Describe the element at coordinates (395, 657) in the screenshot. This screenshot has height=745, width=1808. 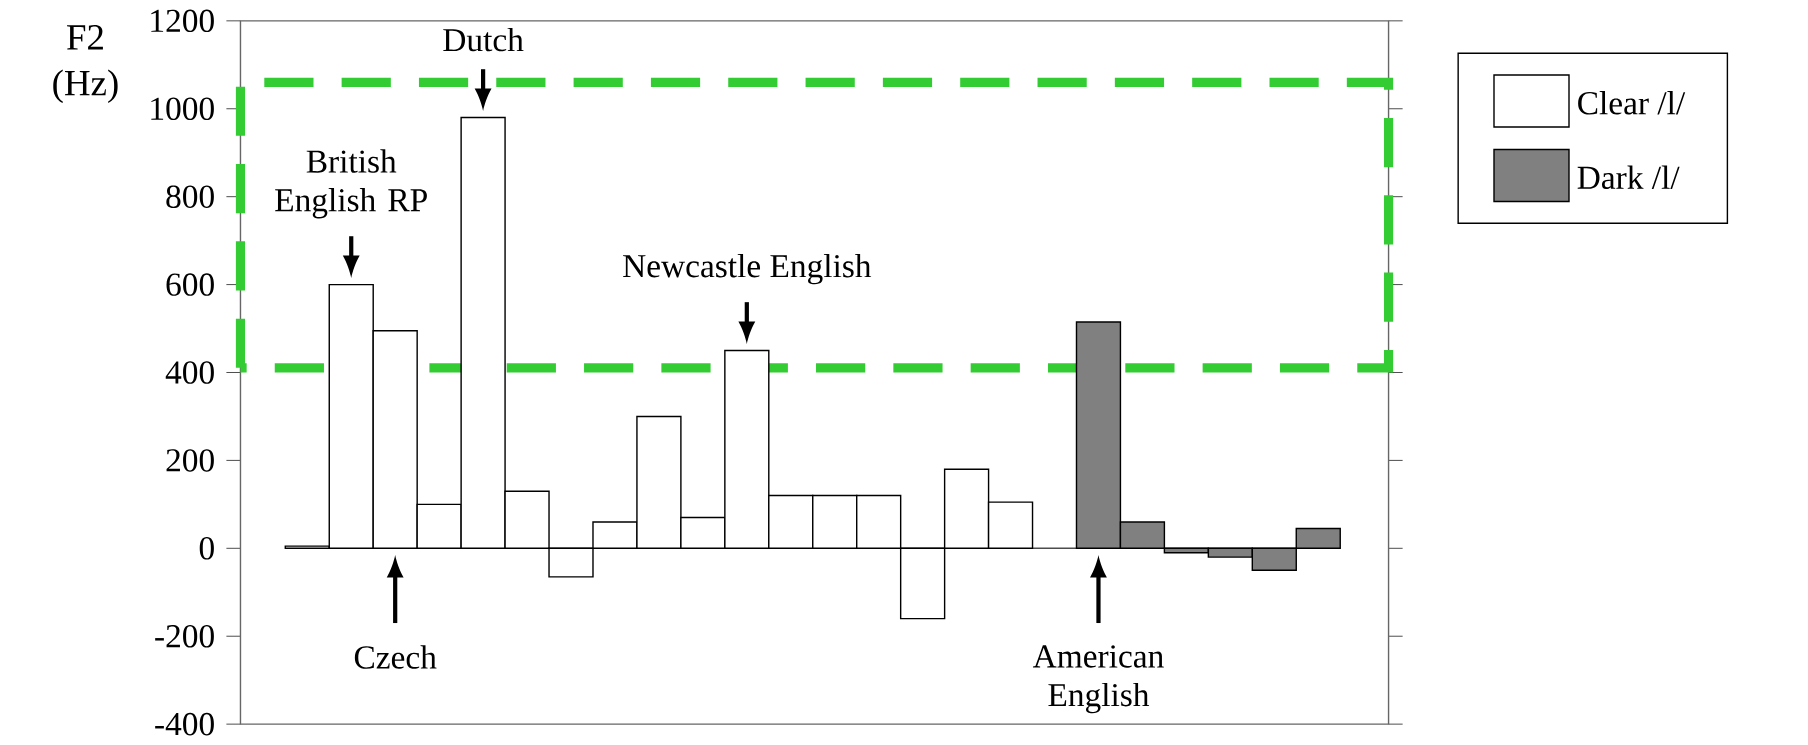
I see `x-tick-label: Czech` at that location.